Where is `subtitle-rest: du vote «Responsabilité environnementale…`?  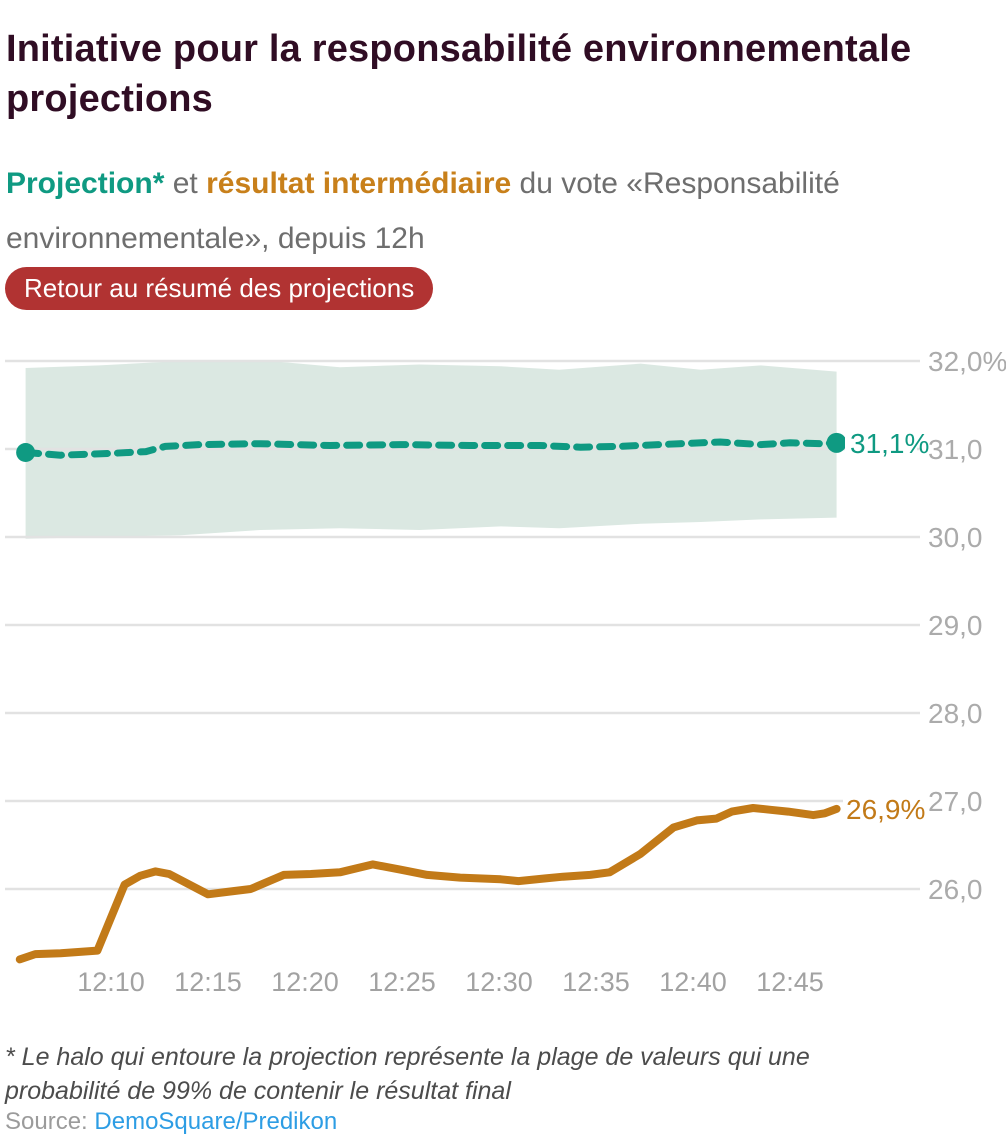 subtitle-rest: du vote «Responsabilité environnementale… is located at coordinates (423, 211).